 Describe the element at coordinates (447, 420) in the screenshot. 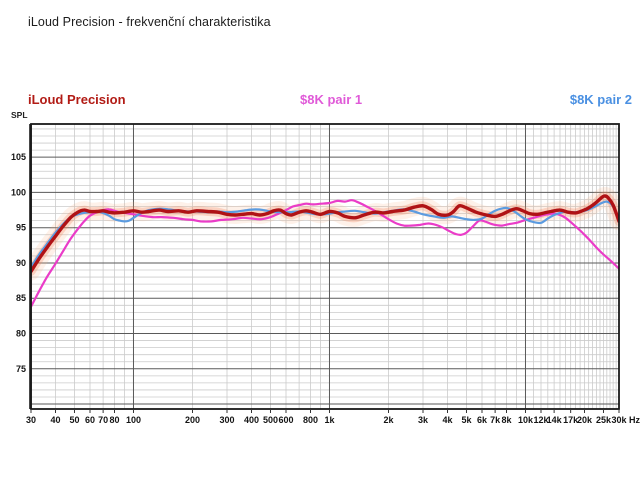

I see `x-tick-label: 4k` at that location.